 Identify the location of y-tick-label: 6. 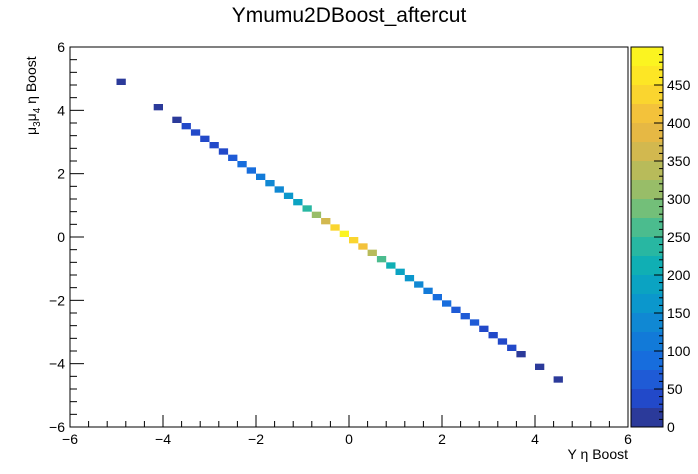
(61, 47).